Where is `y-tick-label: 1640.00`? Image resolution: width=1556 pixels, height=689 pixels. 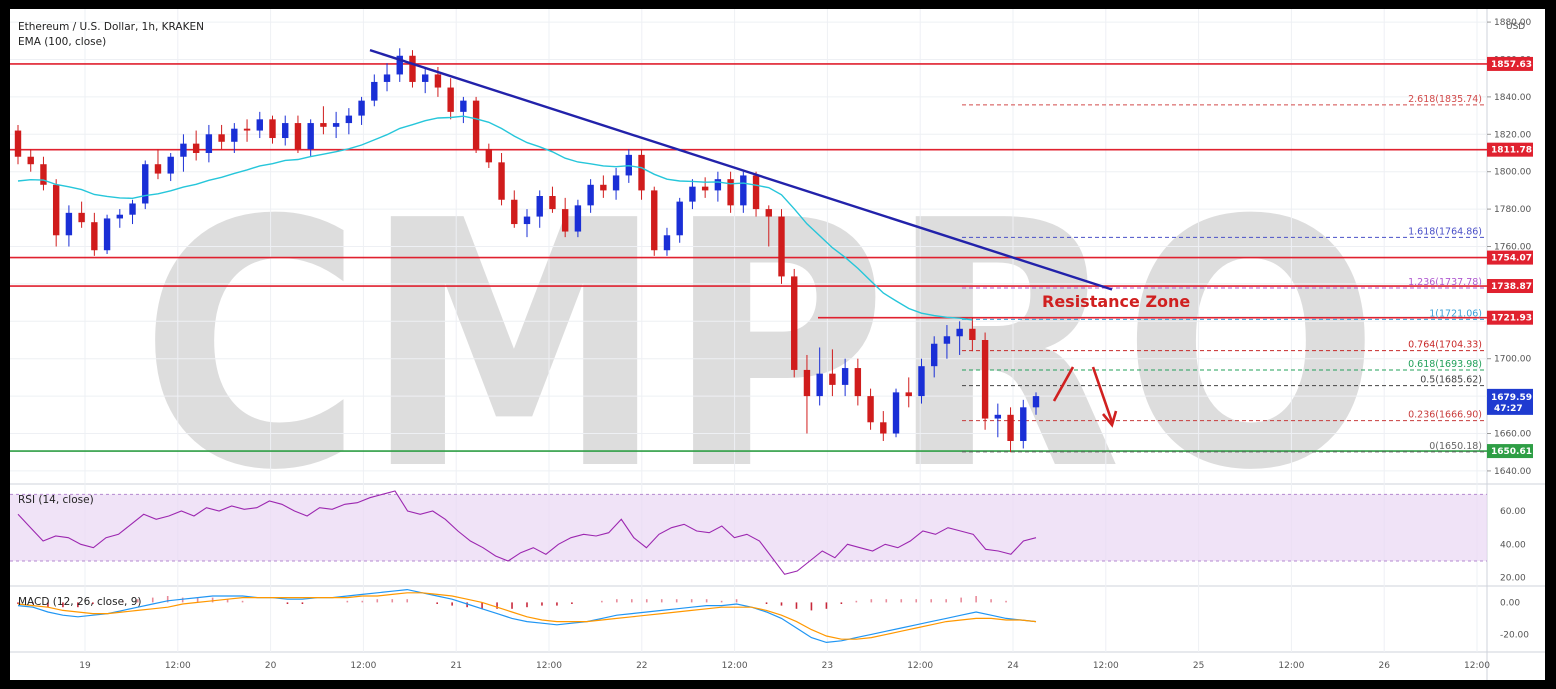
y-tick-label: 1640.00 is located at coordinates (1512, 472).